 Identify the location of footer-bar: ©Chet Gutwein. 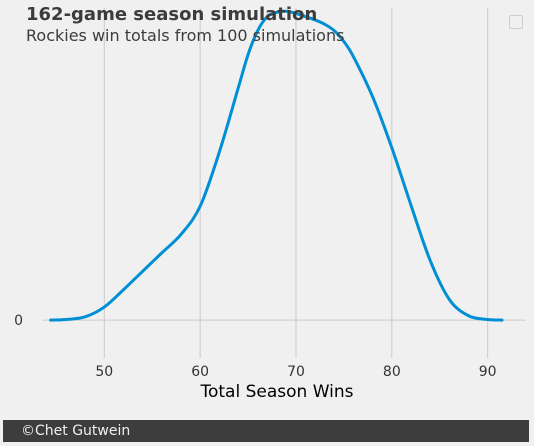
(266, 431).